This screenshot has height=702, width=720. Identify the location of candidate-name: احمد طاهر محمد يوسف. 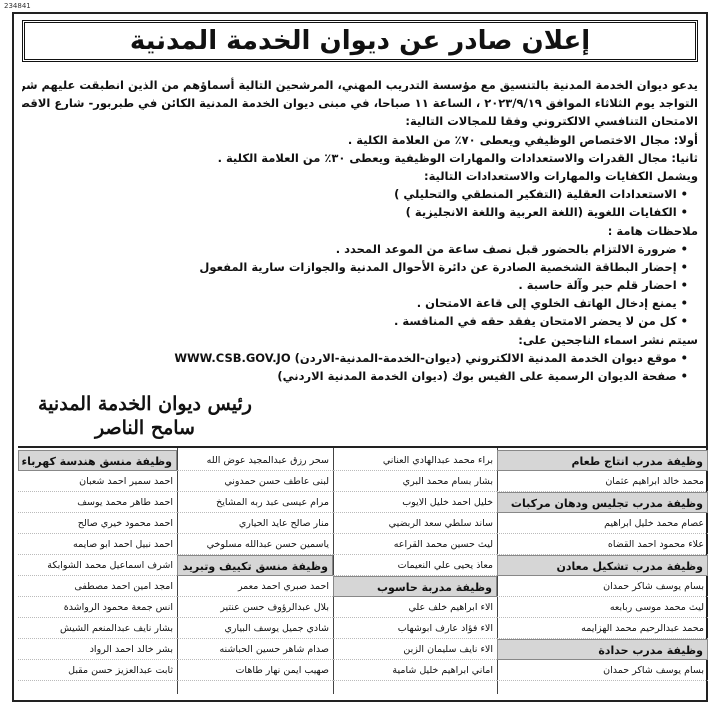
(97, 502).